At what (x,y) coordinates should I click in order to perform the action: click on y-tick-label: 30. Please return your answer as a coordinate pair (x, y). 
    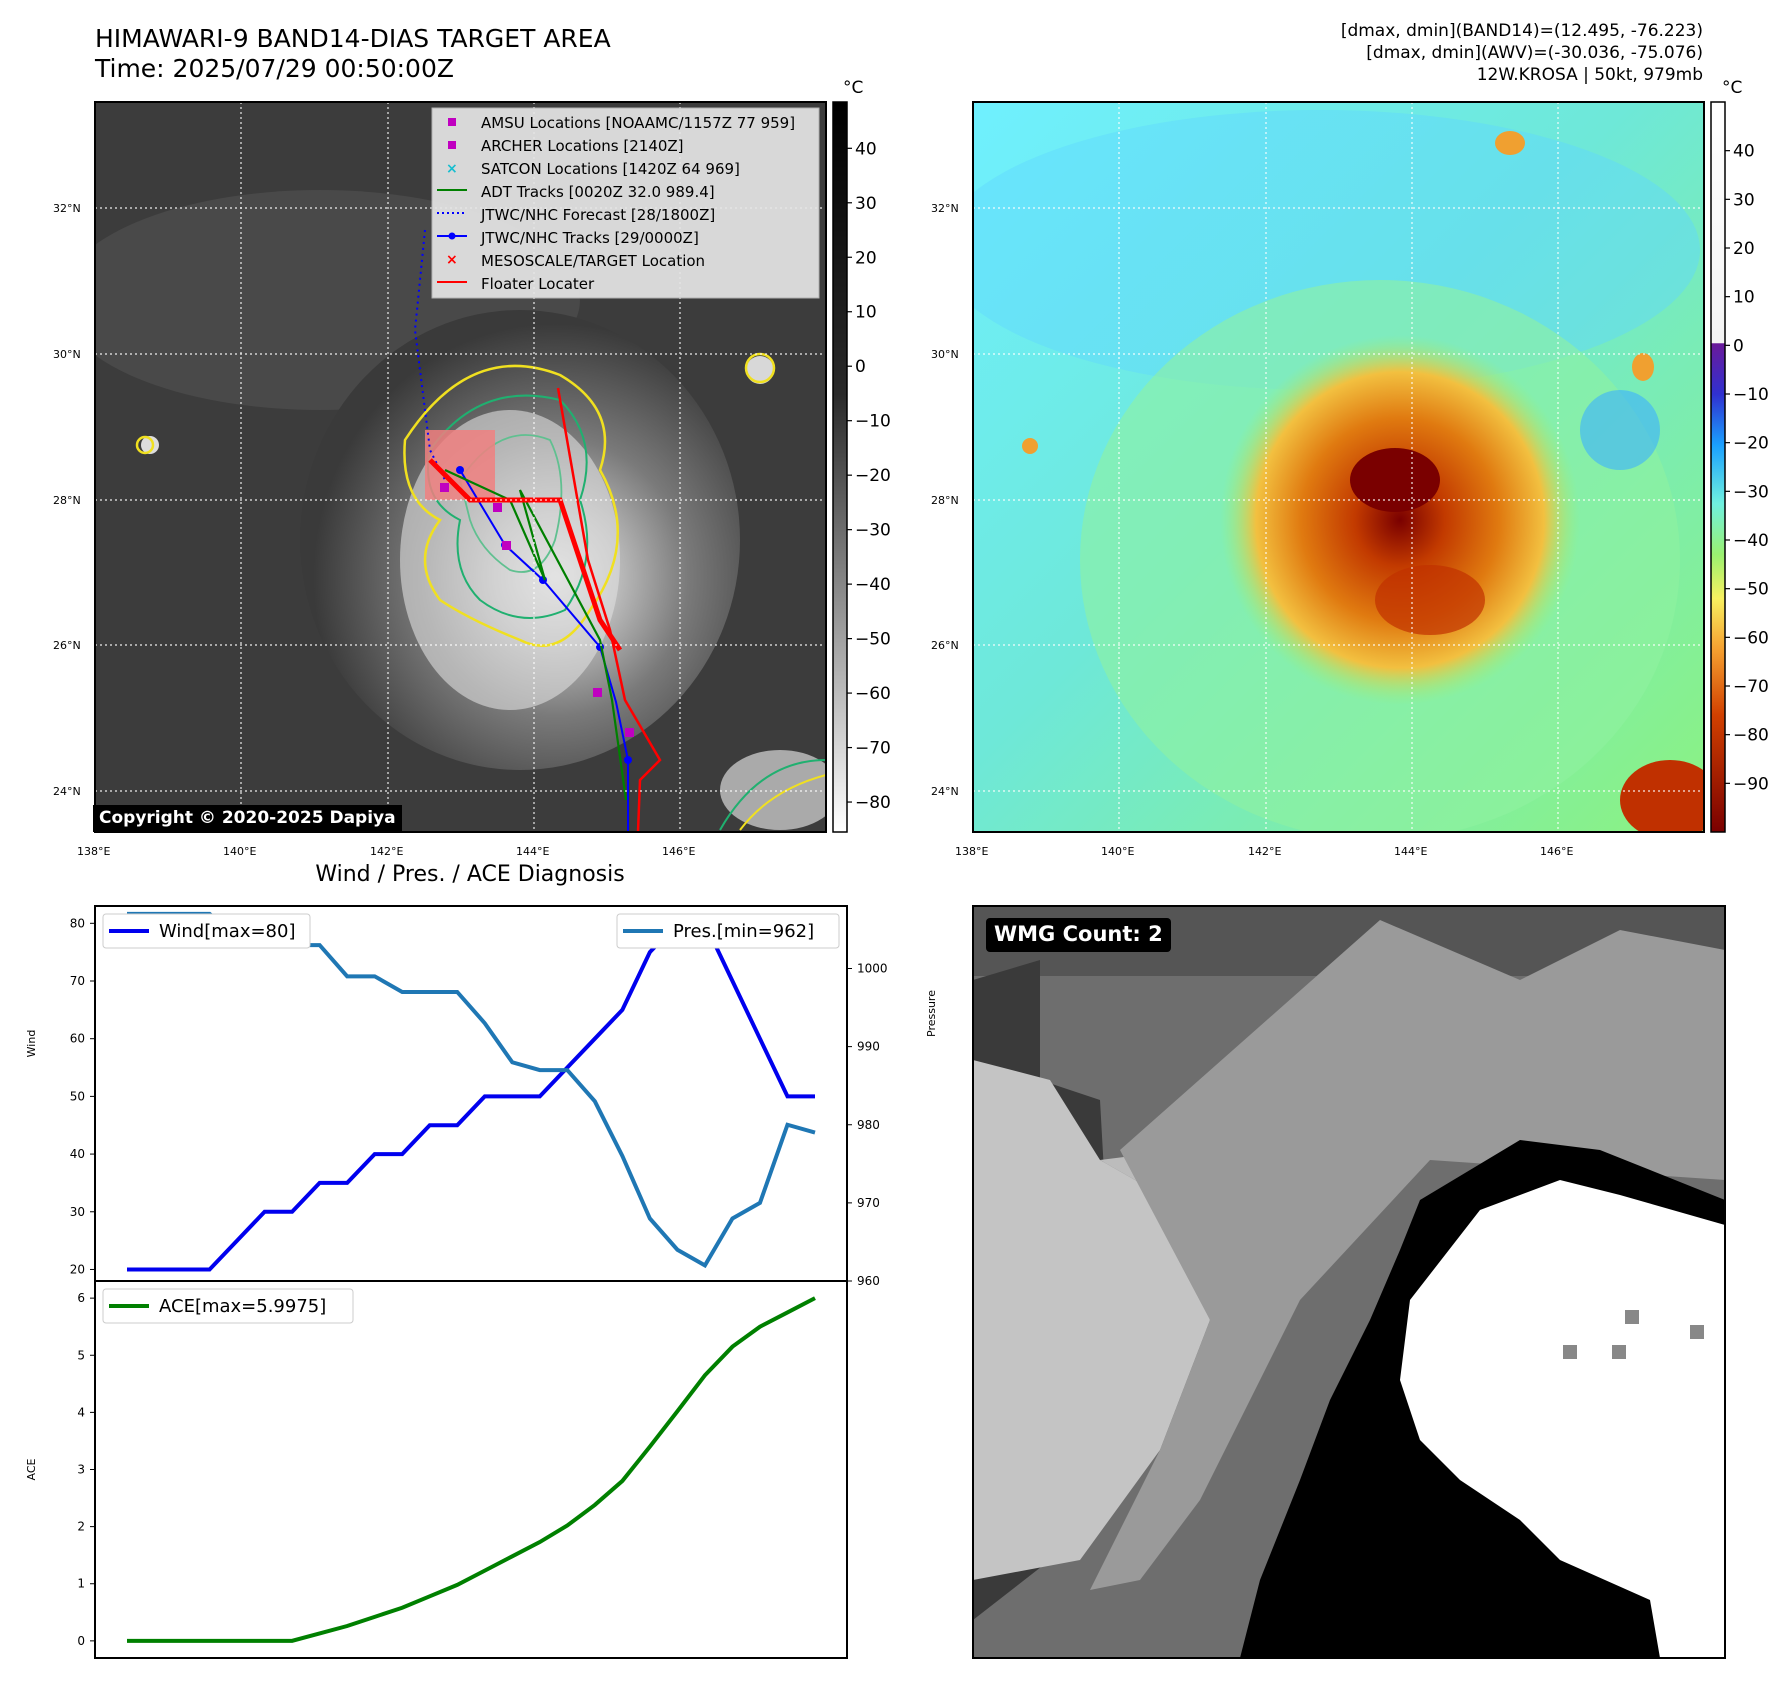
    Looking at the image, I should click on (77, 1212).